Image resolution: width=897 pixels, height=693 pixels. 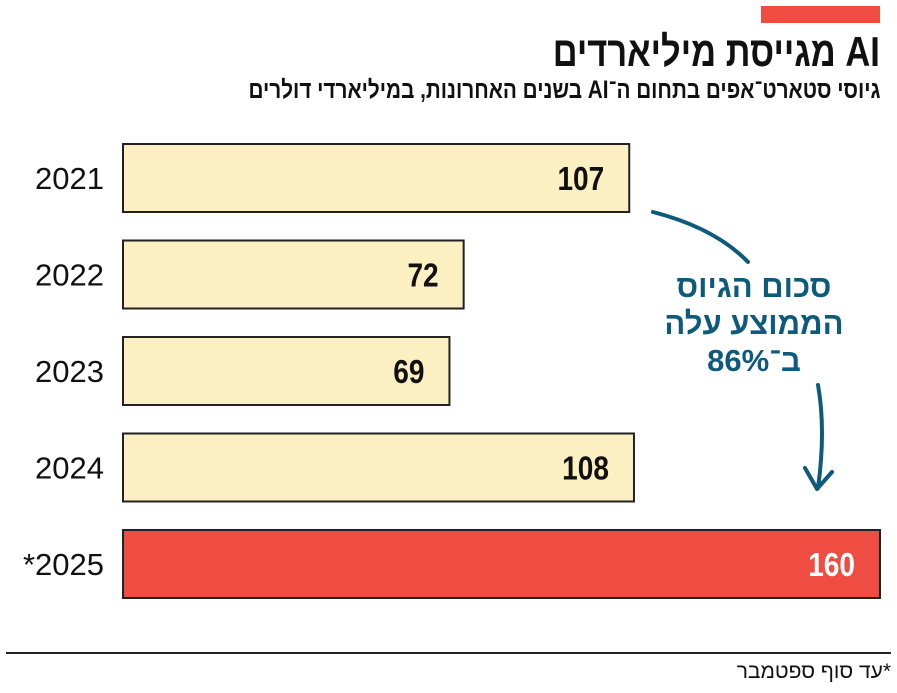 What do you see at coordinates (831, 565) in the screenshot?
I see `value-label: 160` at bounding box center [831, 565].